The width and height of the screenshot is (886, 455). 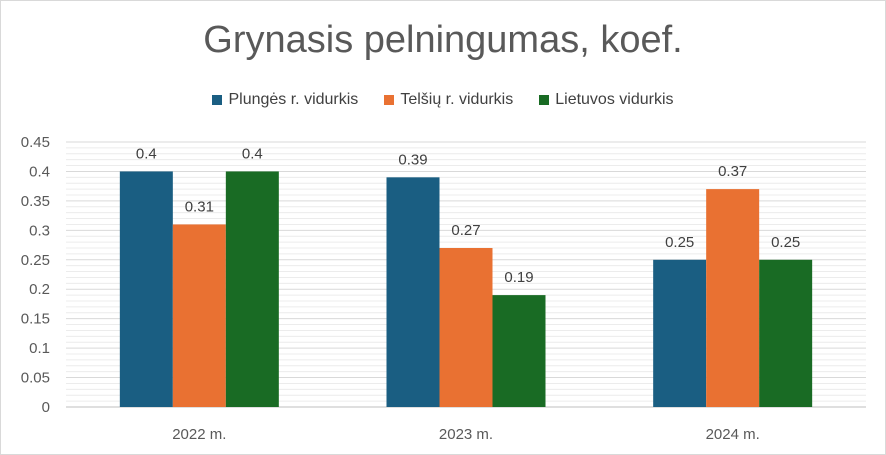 I want to click on data-label: 0.39, so click(x=412, y=159).